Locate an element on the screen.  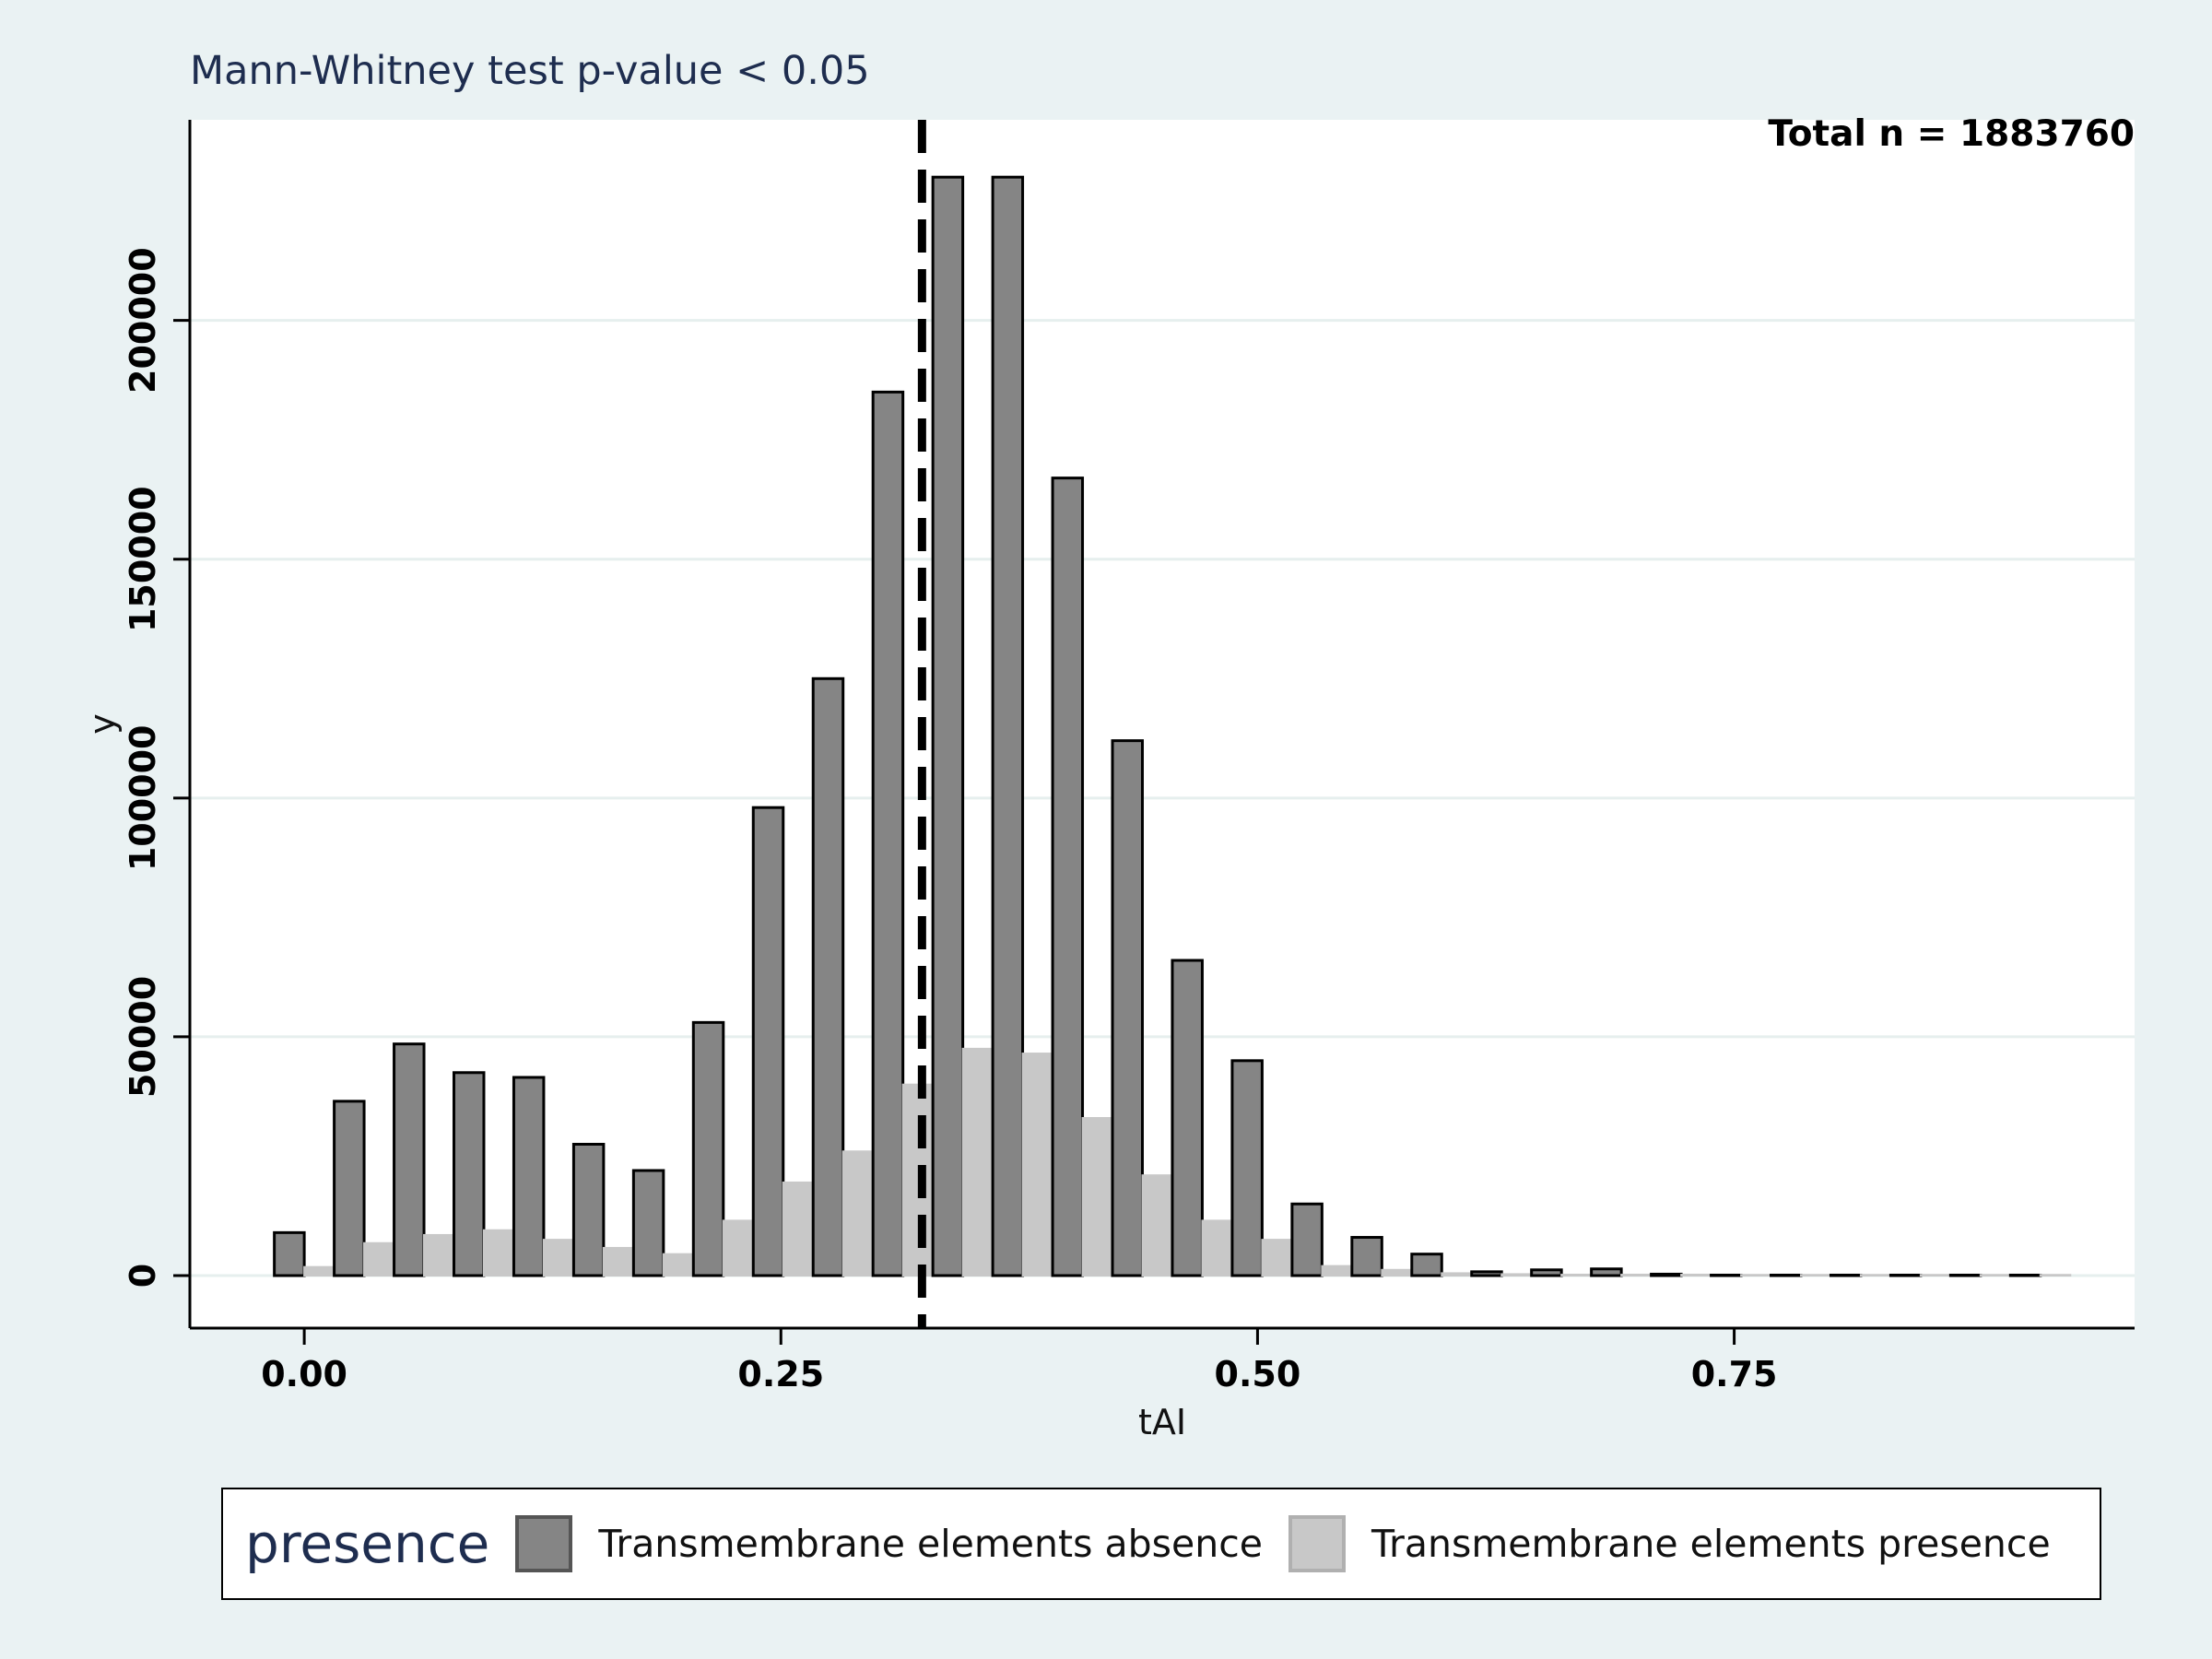
y-tick-label-3: 150000 is located at coordinates (143, 559).